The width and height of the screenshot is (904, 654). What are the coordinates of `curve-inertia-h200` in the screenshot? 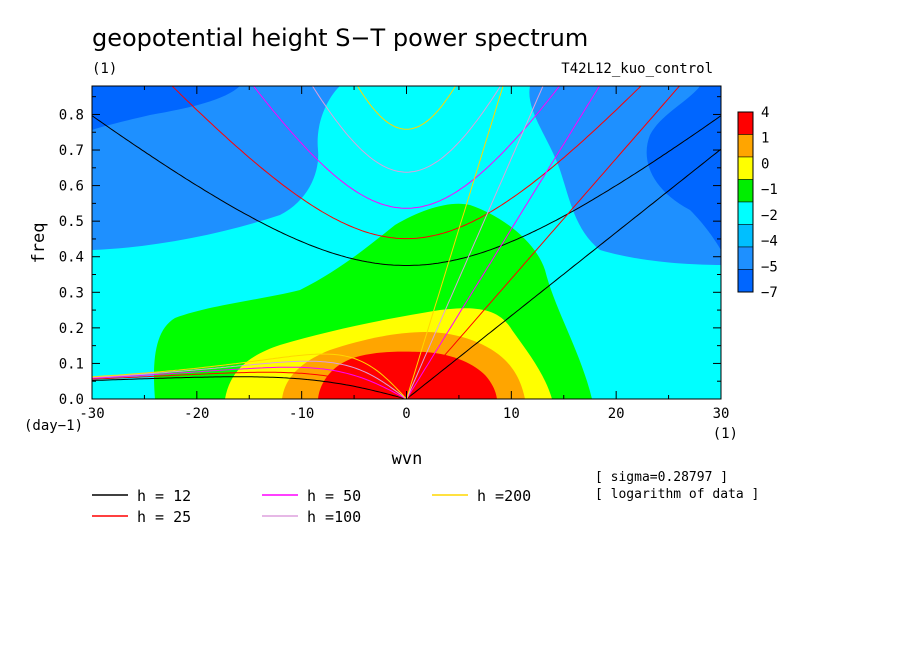 It's located at (406, 108).